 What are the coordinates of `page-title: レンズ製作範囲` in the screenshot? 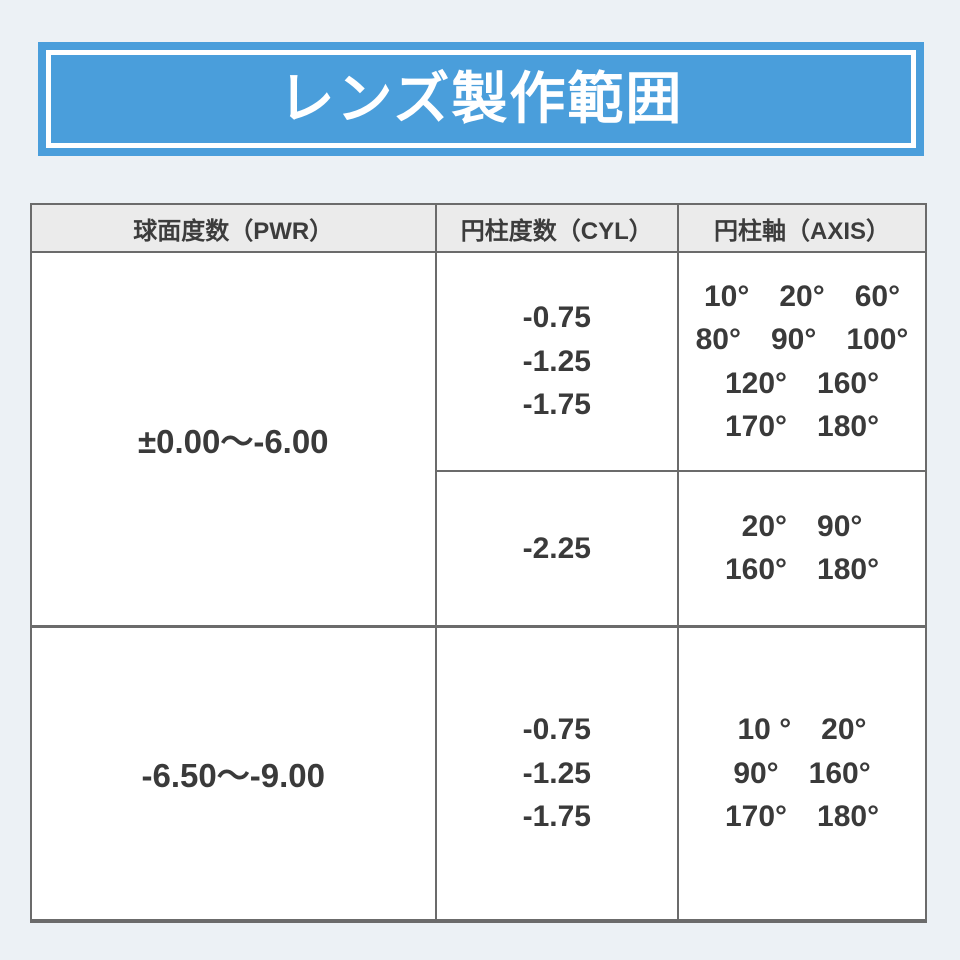 It's located at (481, 98).